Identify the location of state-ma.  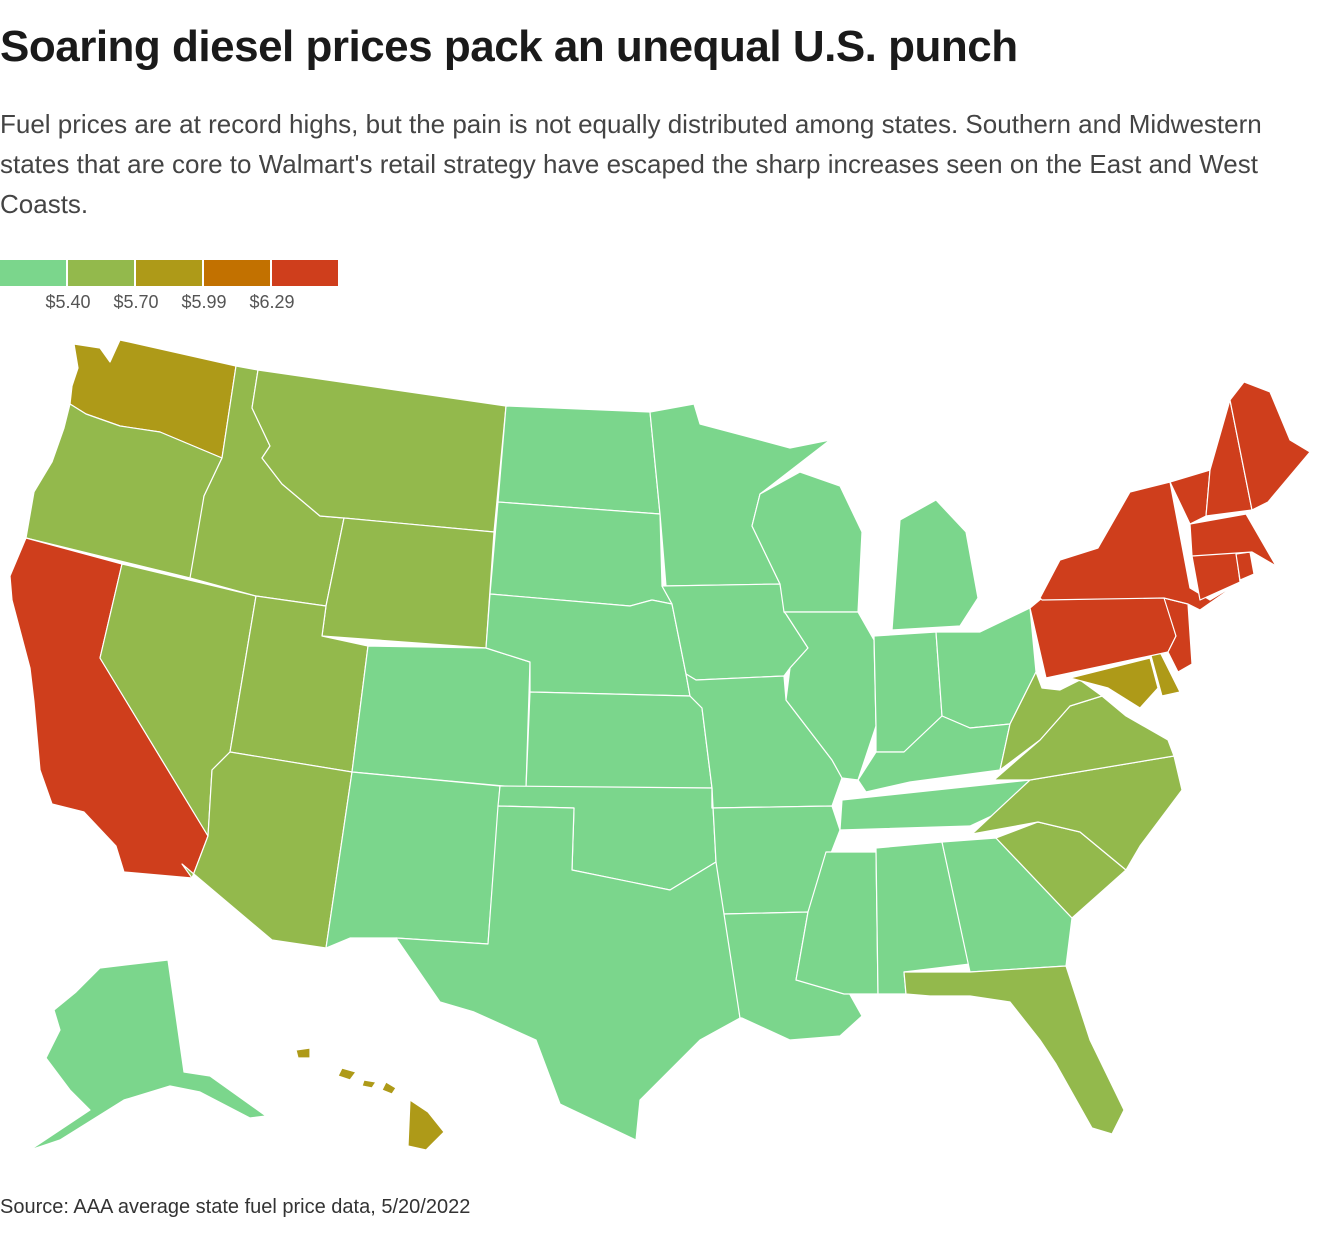
(1233, 540).